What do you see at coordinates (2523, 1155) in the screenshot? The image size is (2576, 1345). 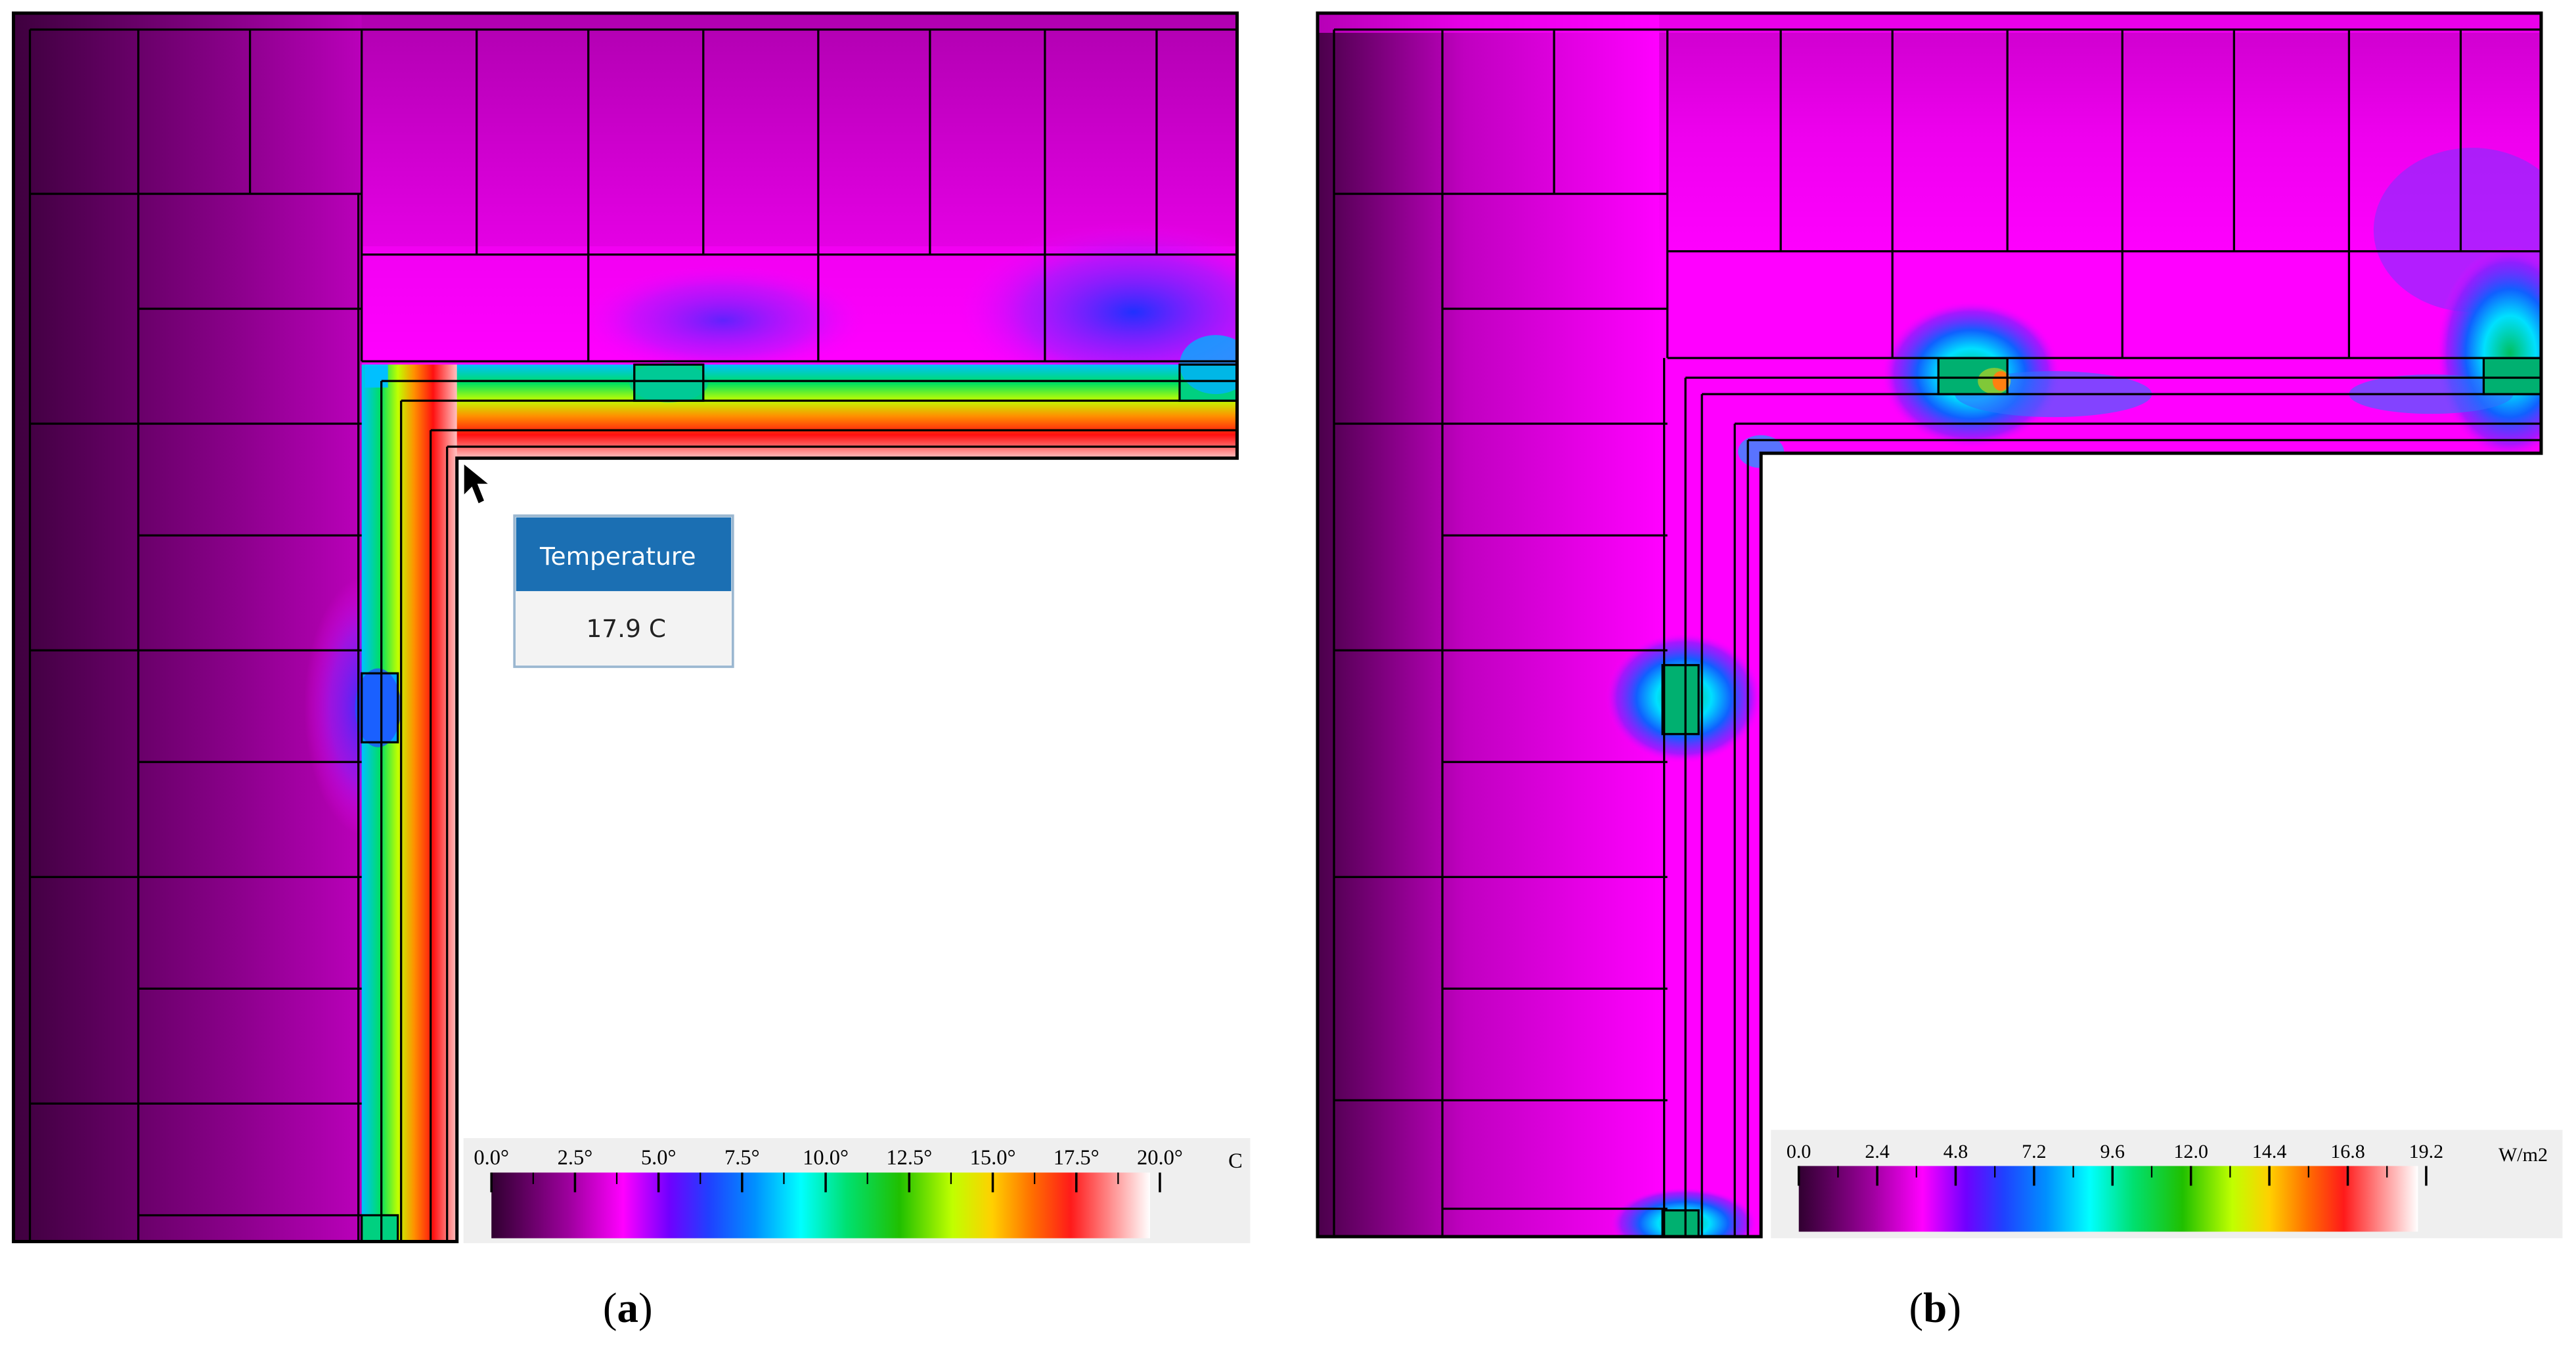 I see `legend-b-unit: W/m2` at bounding box center [2523, 1155].